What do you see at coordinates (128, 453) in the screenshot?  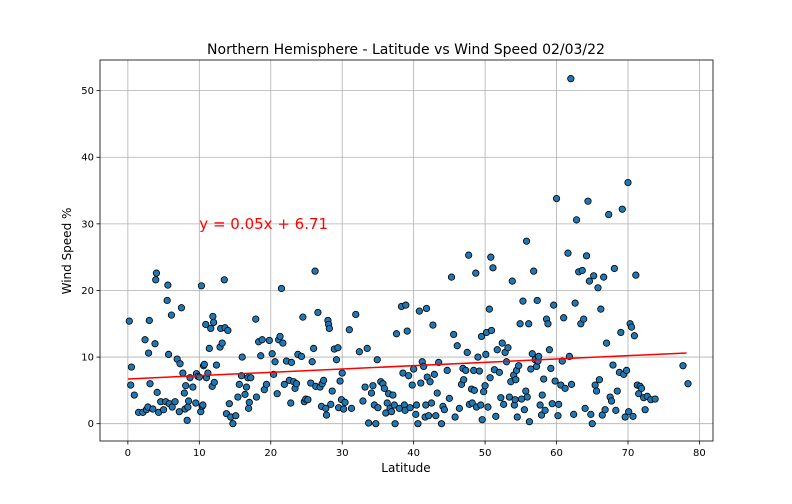 I see `x-tick-label: 0` at bounding box center [128, 453].